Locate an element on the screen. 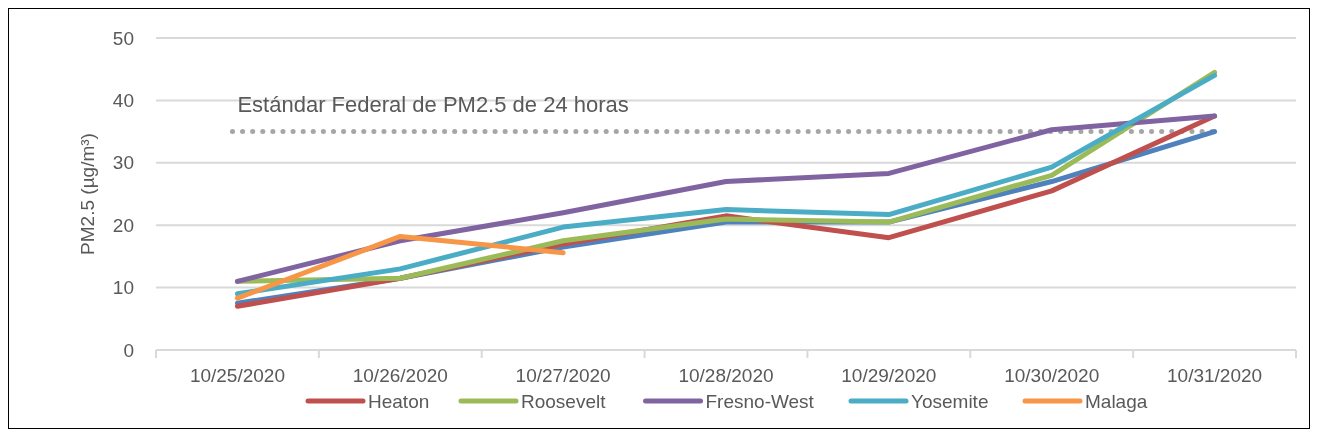 This screenshot has height=437, width=1318. y-tick-label: 40 is located at coordinates (123, 101).